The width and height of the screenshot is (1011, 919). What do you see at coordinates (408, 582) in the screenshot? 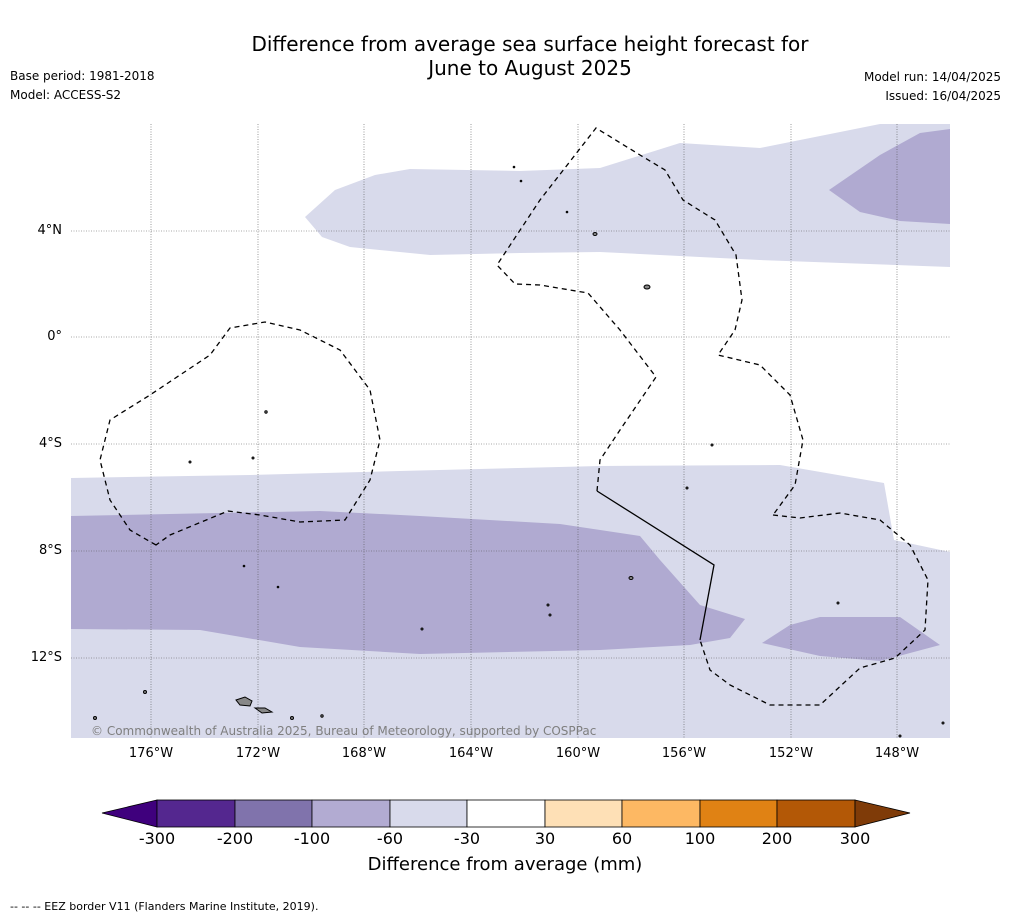
I see `anomaly-region-south-mid` at bounding box center [408, 582].